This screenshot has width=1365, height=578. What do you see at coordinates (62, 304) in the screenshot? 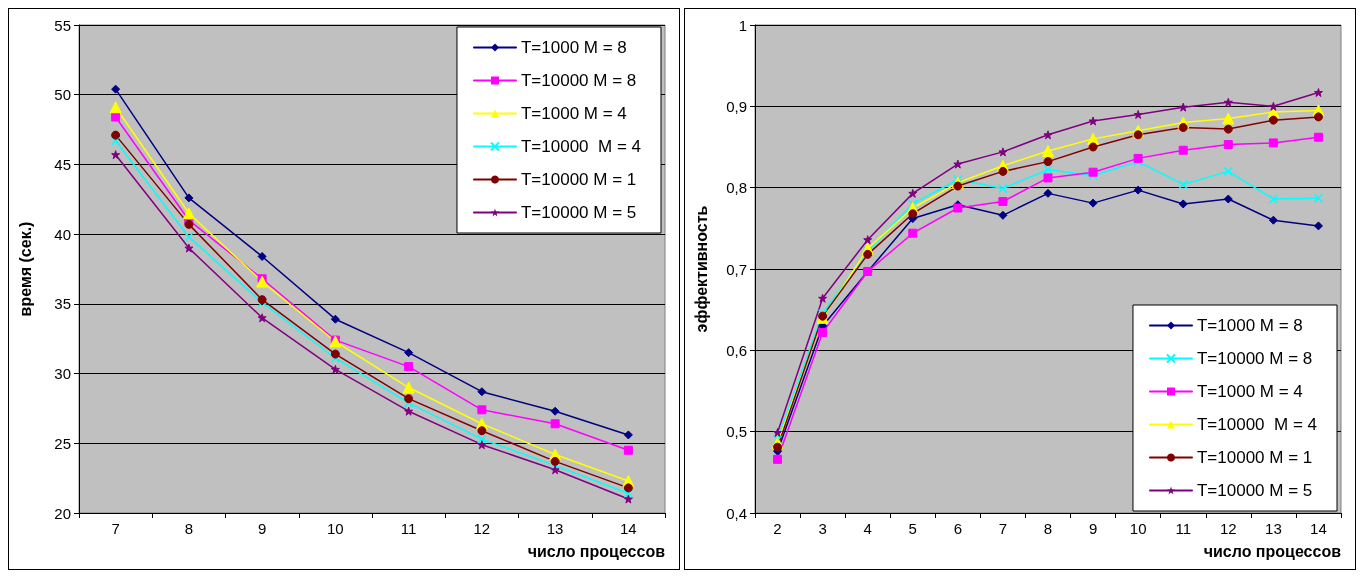
I see `y-tick-label: 35` at bounding box center [62, 304].